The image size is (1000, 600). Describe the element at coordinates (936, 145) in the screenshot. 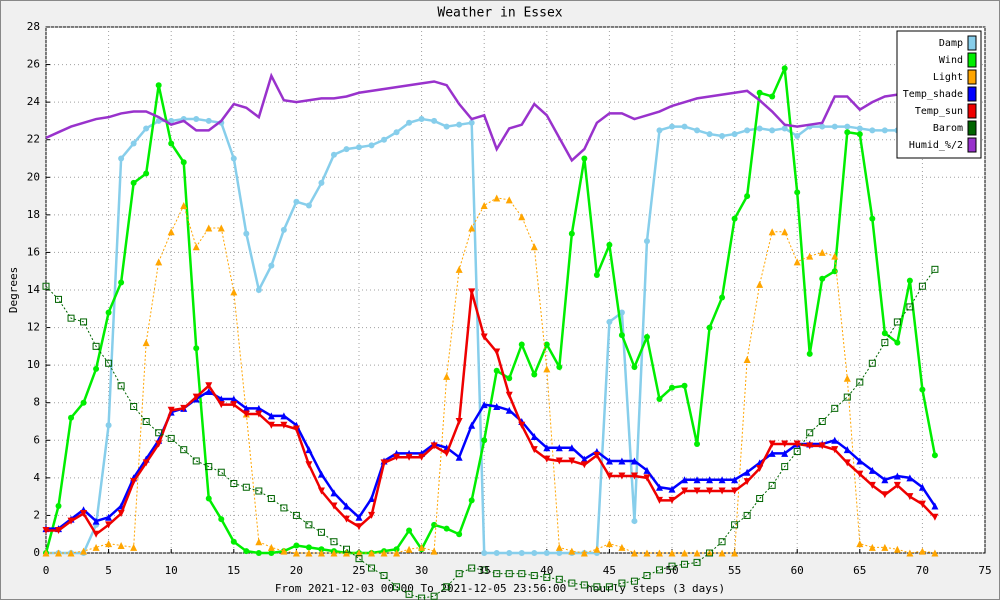

I see `legend-label: Humid_%/2` at that location.